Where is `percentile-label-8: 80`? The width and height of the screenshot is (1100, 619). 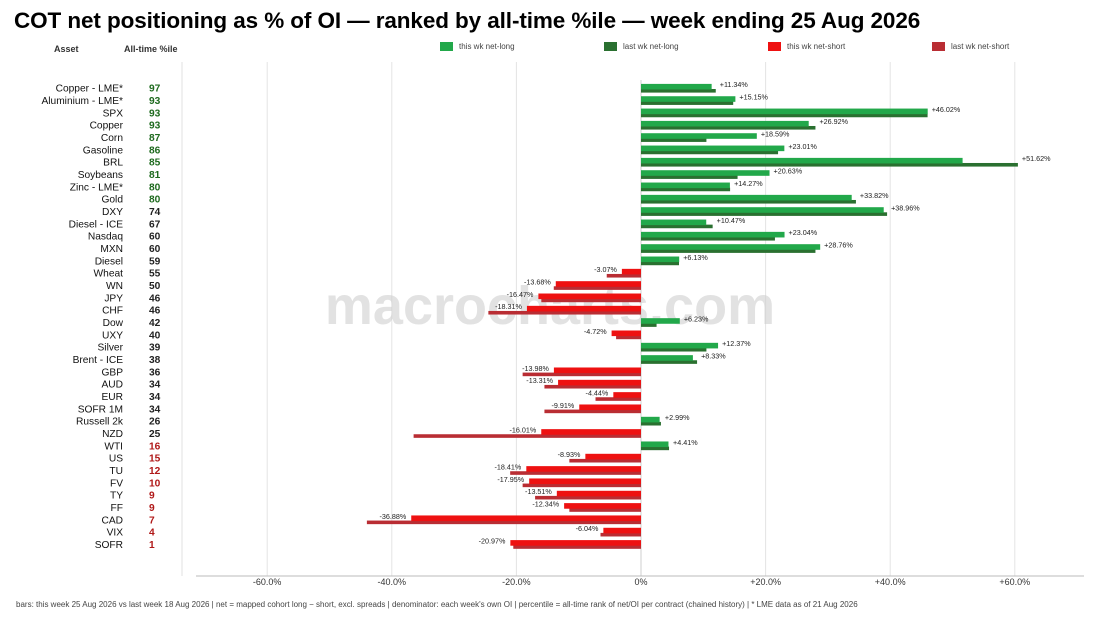
percentile-label-8: 80 is located at coordinates (155, 187).